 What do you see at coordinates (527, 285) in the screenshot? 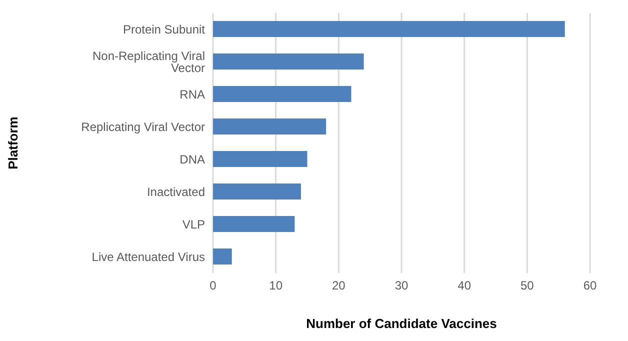
I see `x-tick-label: 50` at bounding box center [527, 285].